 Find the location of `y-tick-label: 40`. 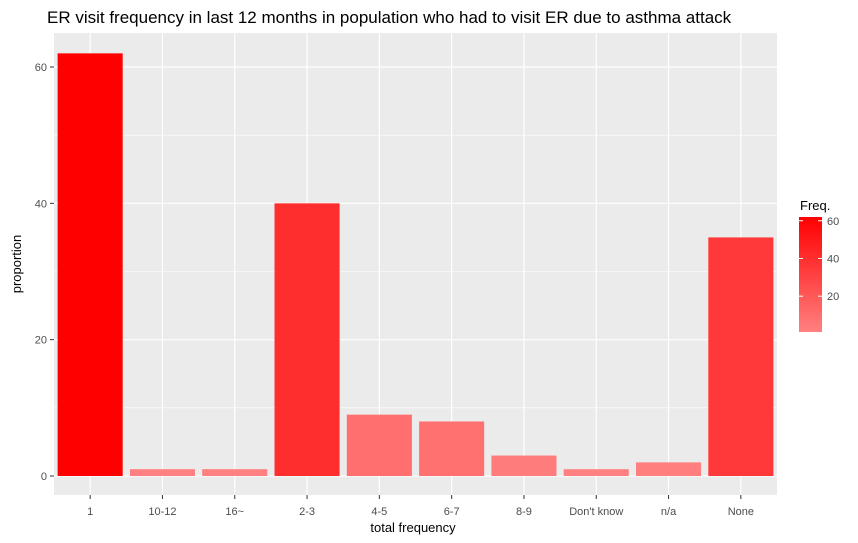

y-tick-label: 40 is located at coordinates (41, 204).